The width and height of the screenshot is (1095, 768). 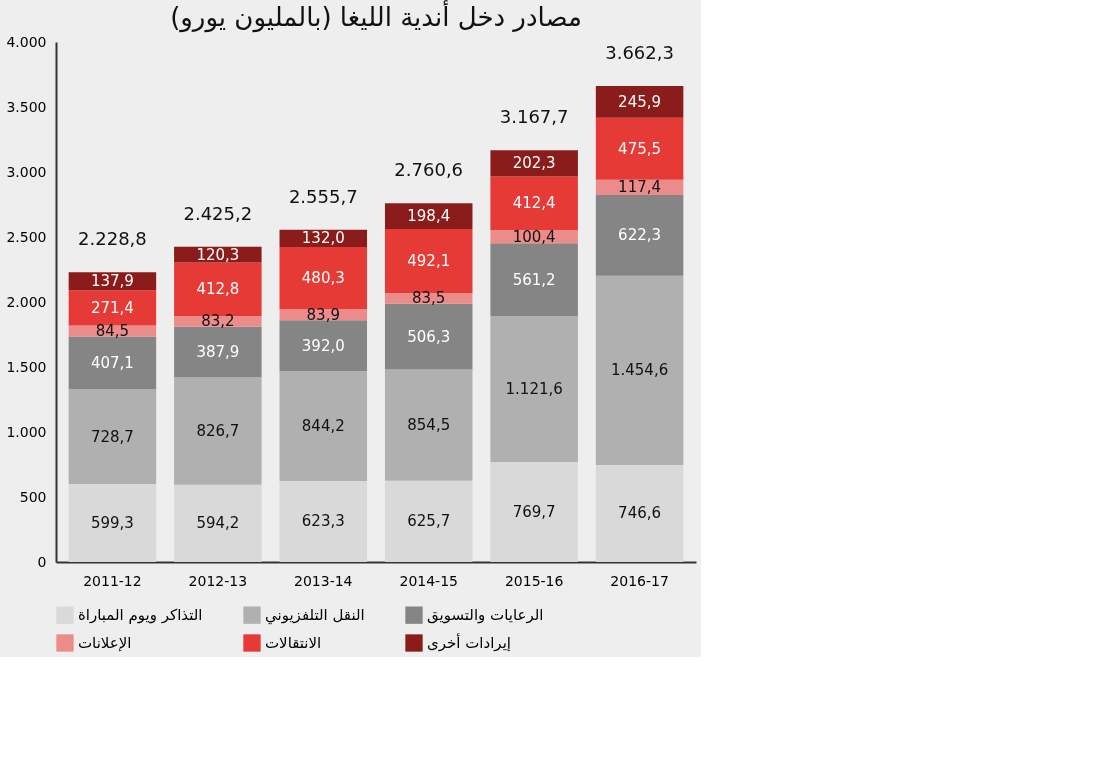 I want to click on data-label: 492,1, so click(x=429, y=260).